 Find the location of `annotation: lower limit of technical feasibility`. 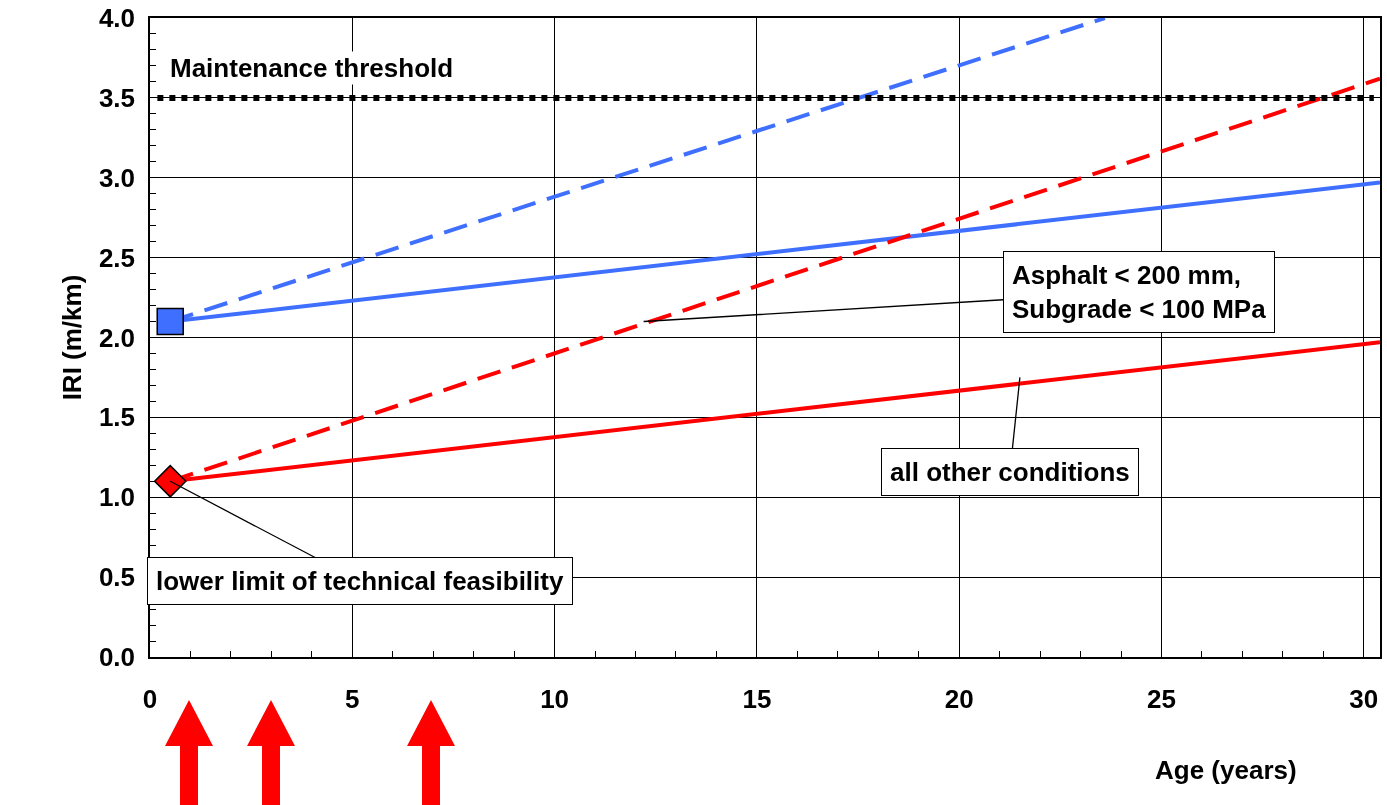

annotation: lower limit of technical feasibility is located at coordinates (360, 581).